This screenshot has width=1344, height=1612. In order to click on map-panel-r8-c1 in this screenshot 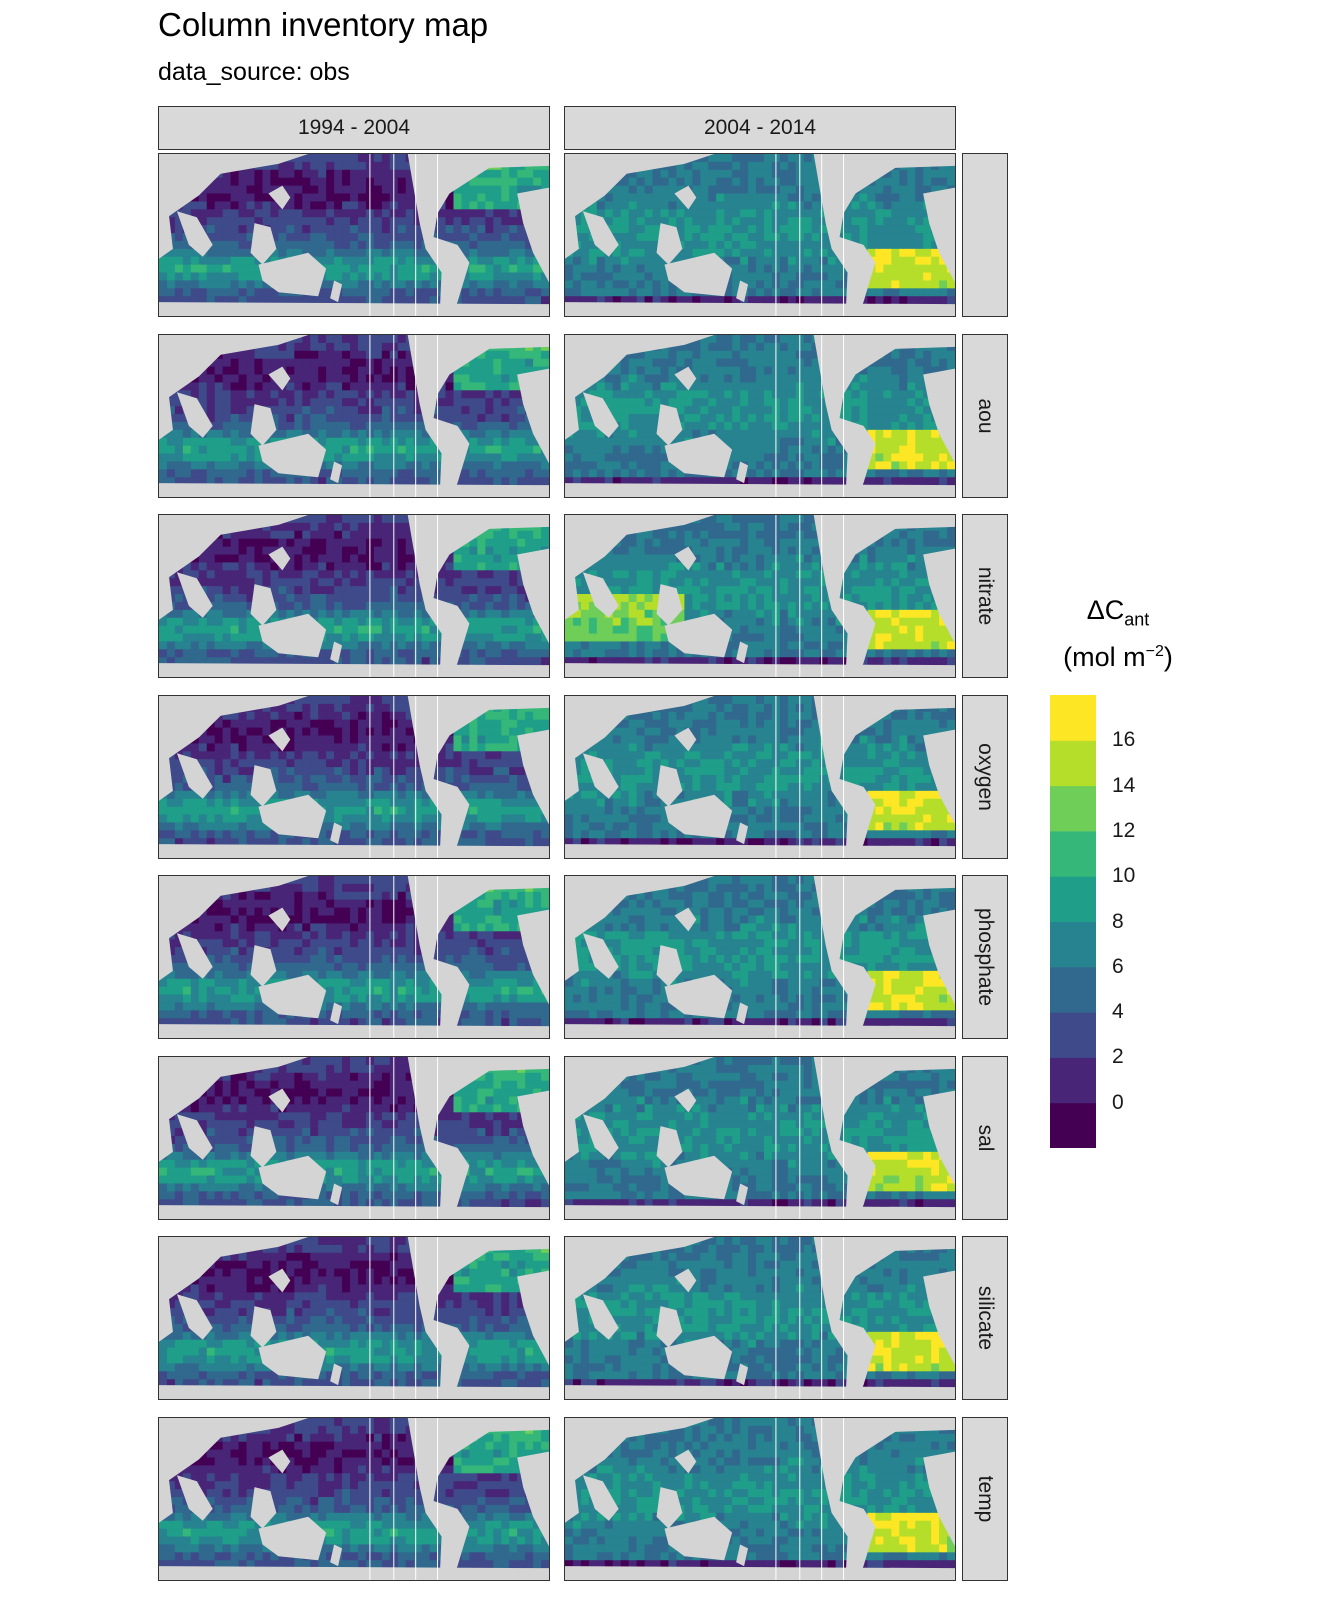, I will do `click(354, 1498)`.